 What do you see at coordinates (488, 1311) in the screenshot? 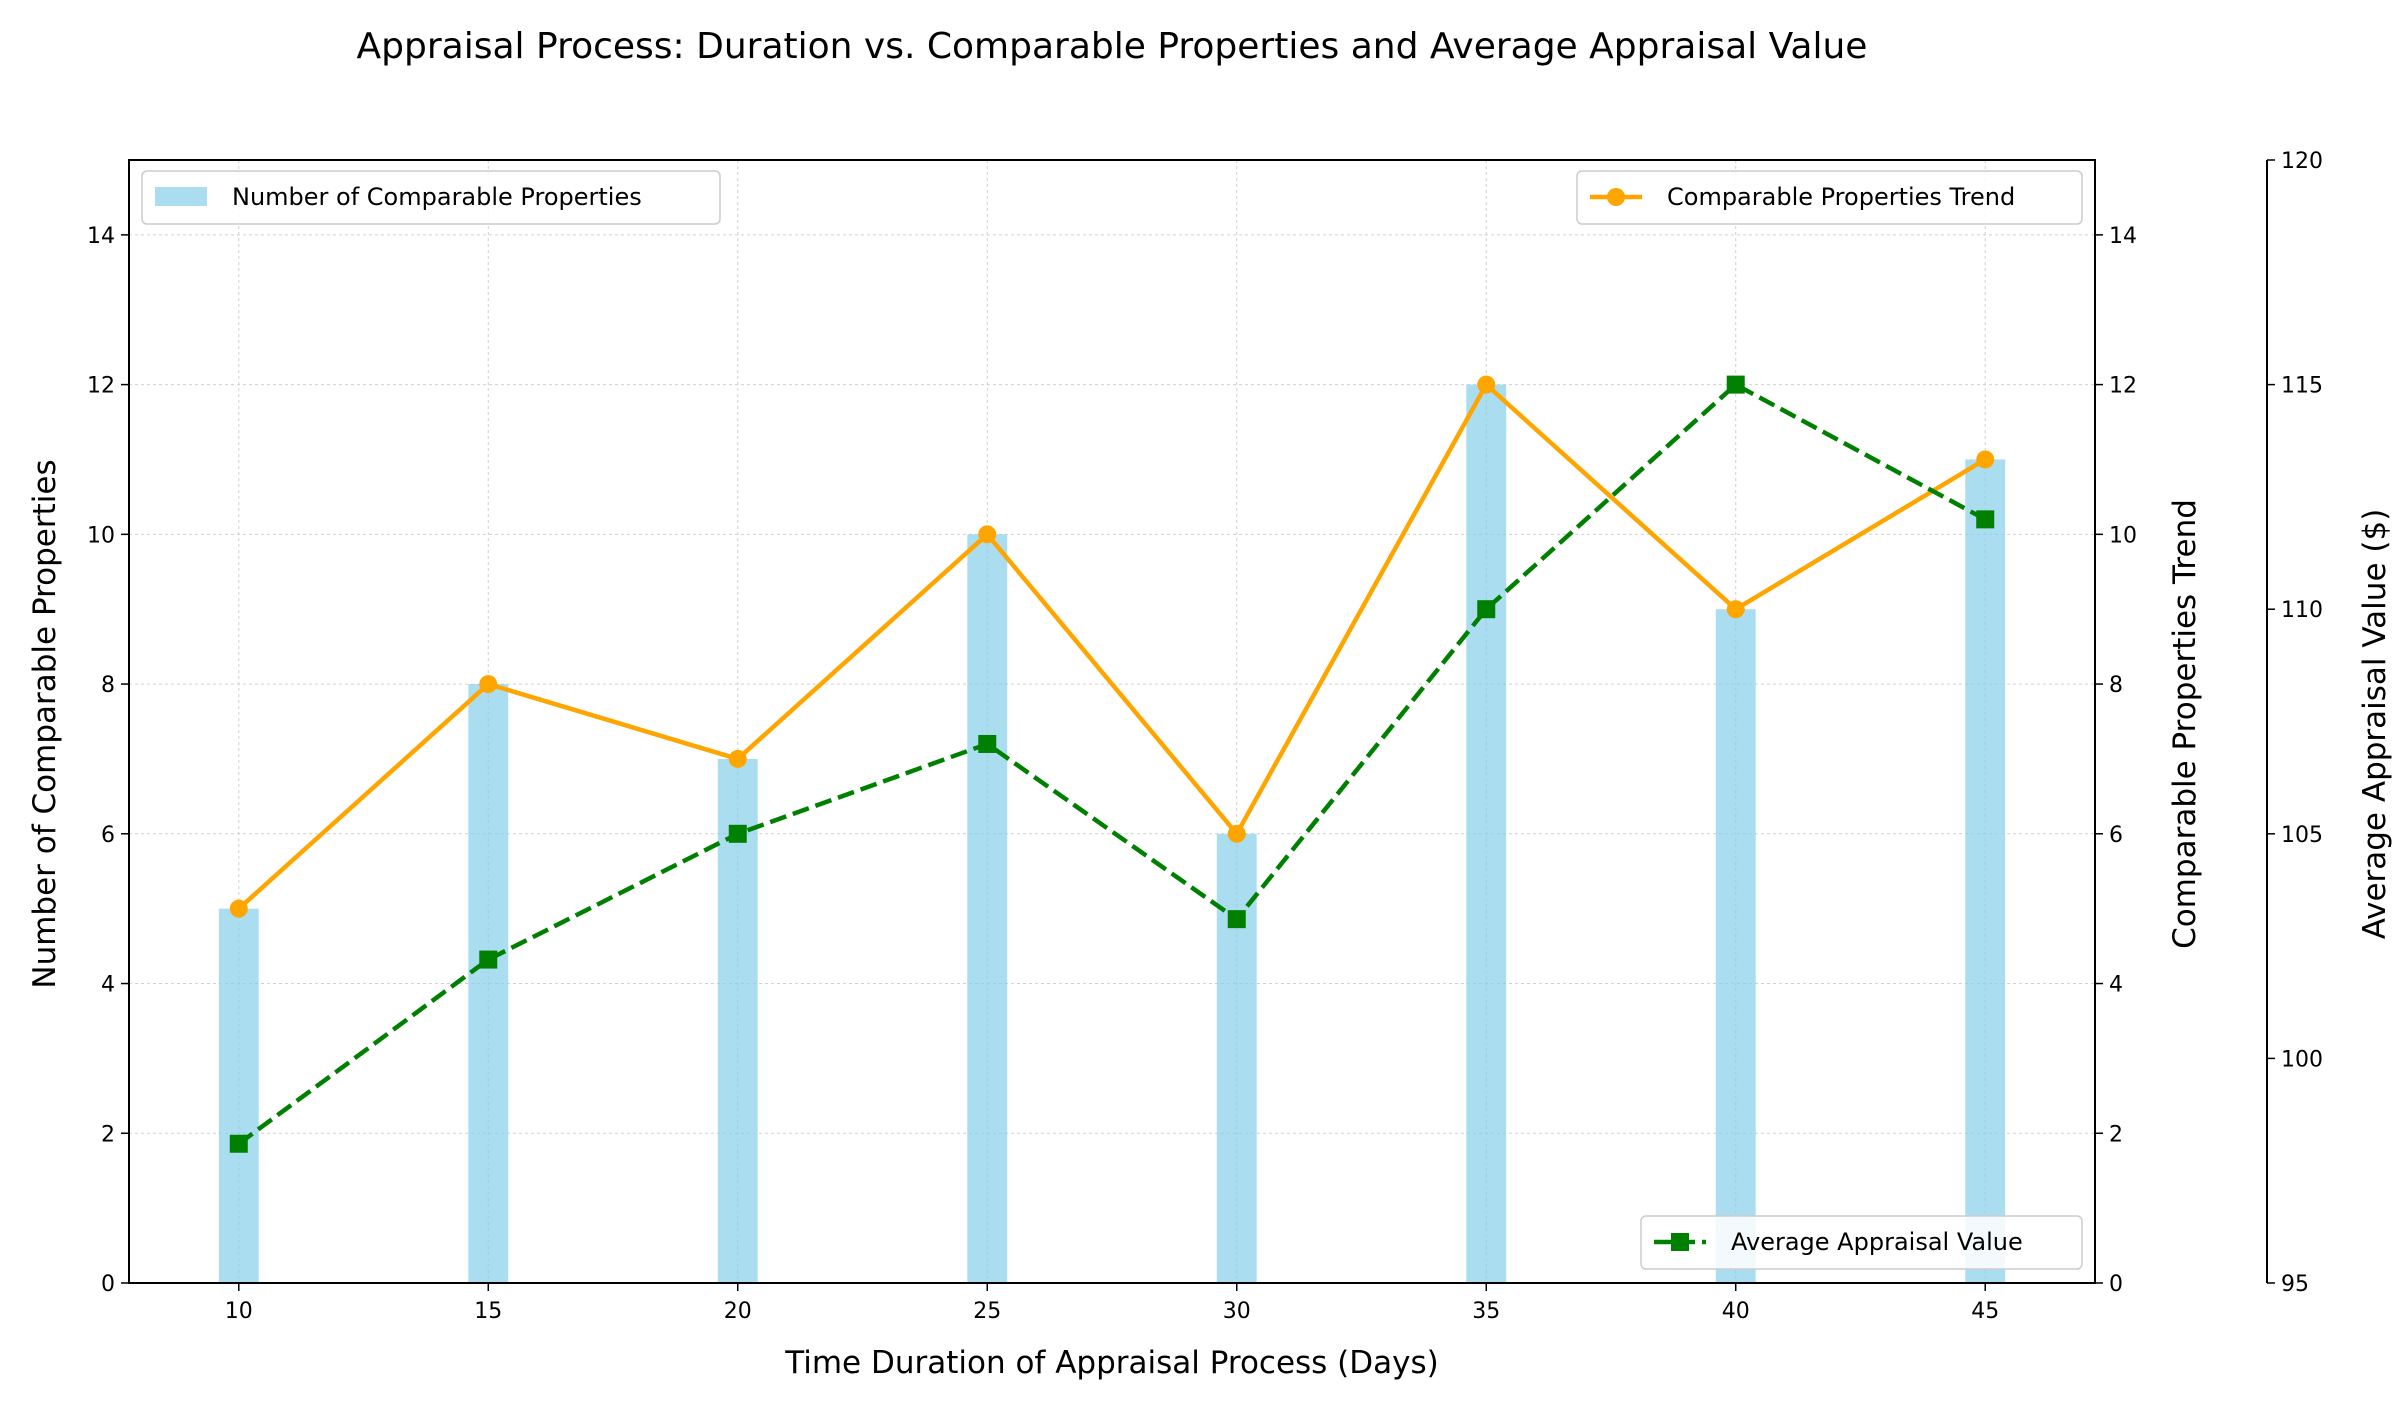
I see `x-tick-label: 15` at bounding box center [488, 1311].